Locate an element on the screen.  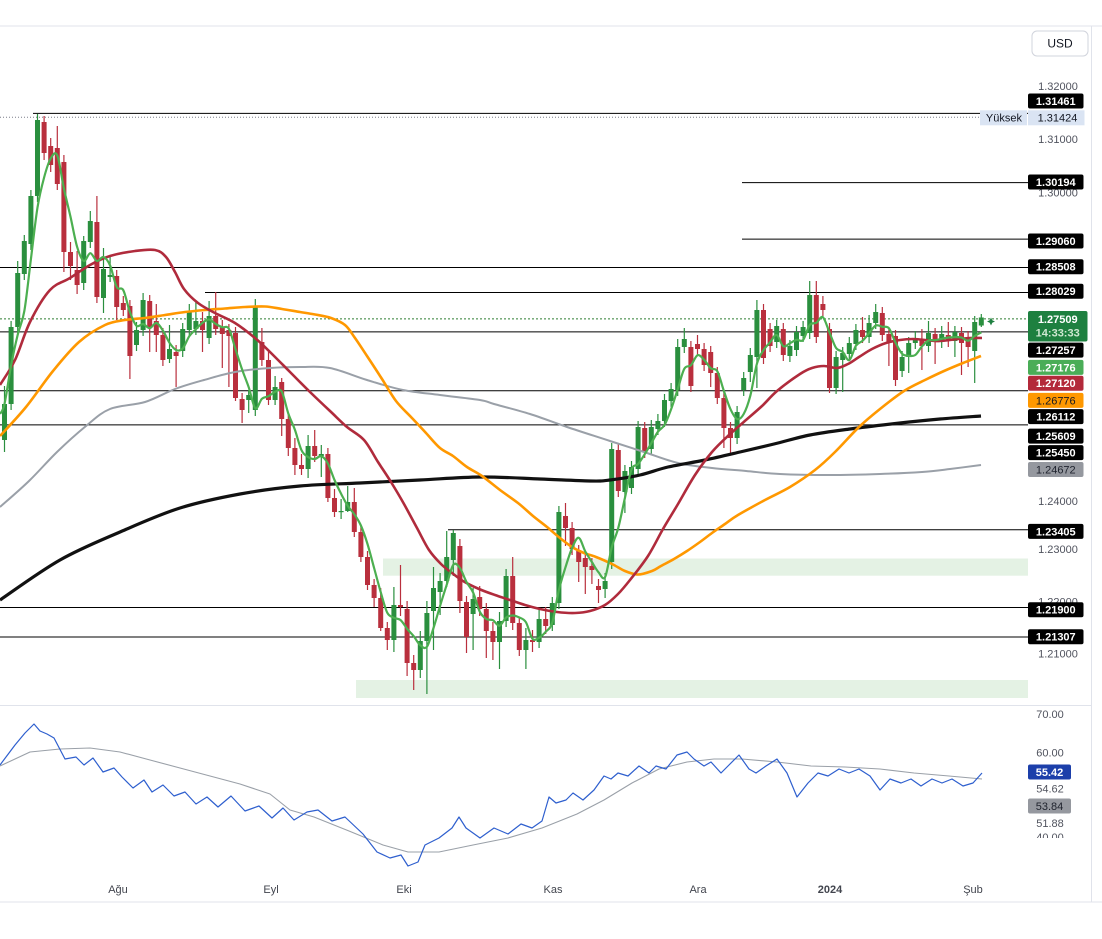
svg-text: 1.32000 is located at coordinates (1058, 87).